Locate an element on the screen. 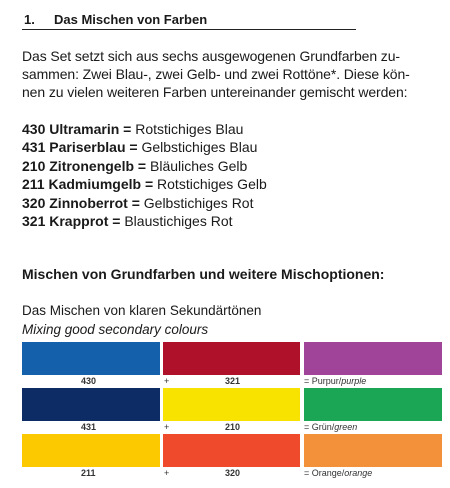  color-name: Zitronengelb is located at coordinates (92, 165).